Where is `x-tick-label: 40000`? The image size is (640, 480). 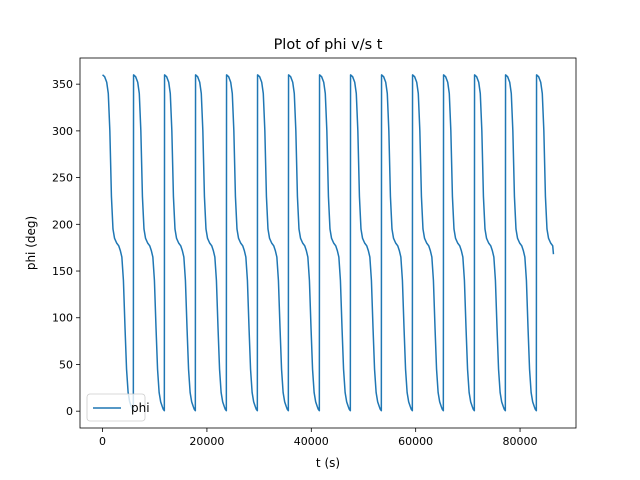
x-tick-label: 40000 is located at coordinates (311, 441).